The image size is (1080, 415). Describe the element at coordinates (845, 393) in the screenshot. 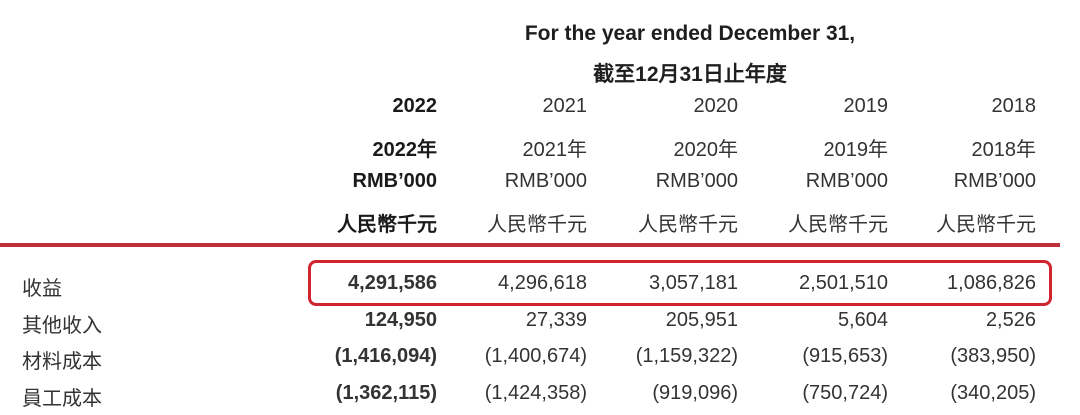

I see `cell-staff-cost-2019: (750,724)` at that location.